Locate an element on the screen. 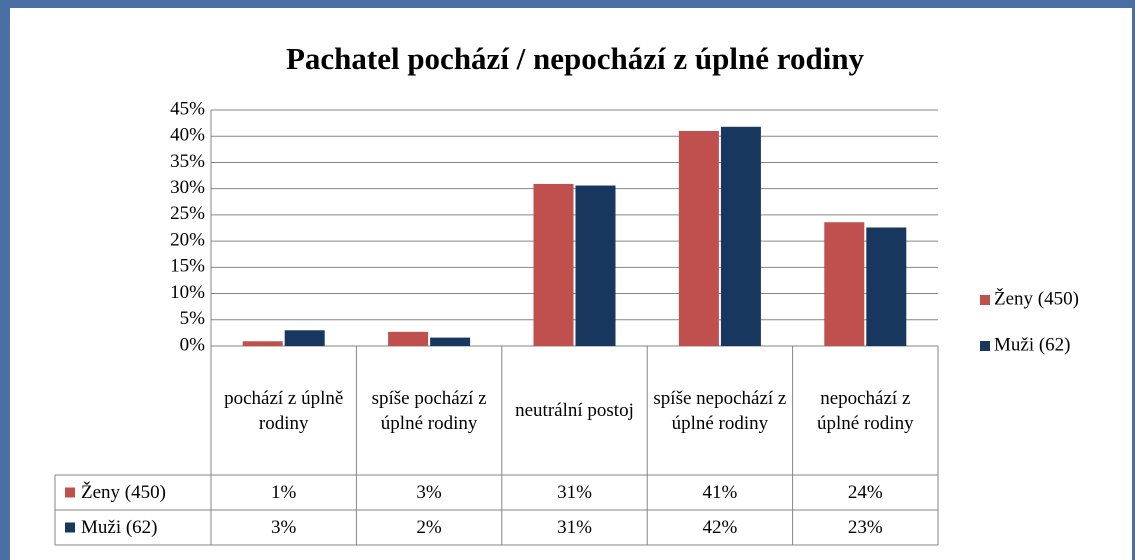 Image resolution: width=1135 pixels, height=560 pixels. y-tick-label: 20% is located at coordinates (187, 239).